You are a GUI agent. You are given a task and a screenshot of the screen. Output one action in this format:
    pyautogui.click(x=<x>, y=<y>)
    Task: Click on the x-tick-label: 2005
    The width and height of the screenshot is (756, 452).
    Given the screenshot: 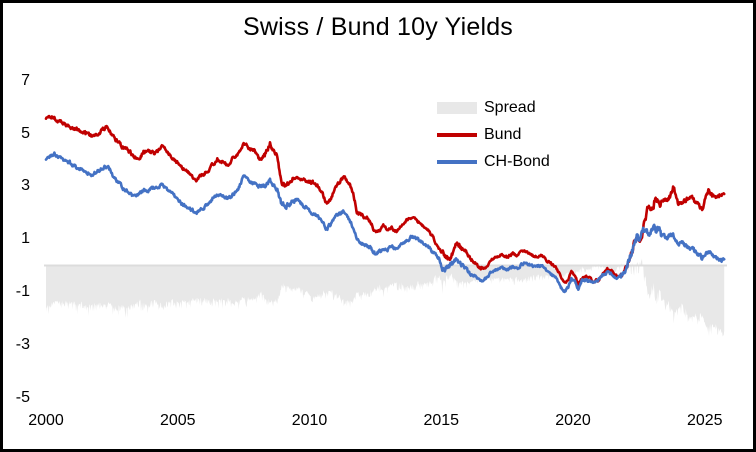 What is the action you would take?
    pyautogui.click(x=177, y=420)
    